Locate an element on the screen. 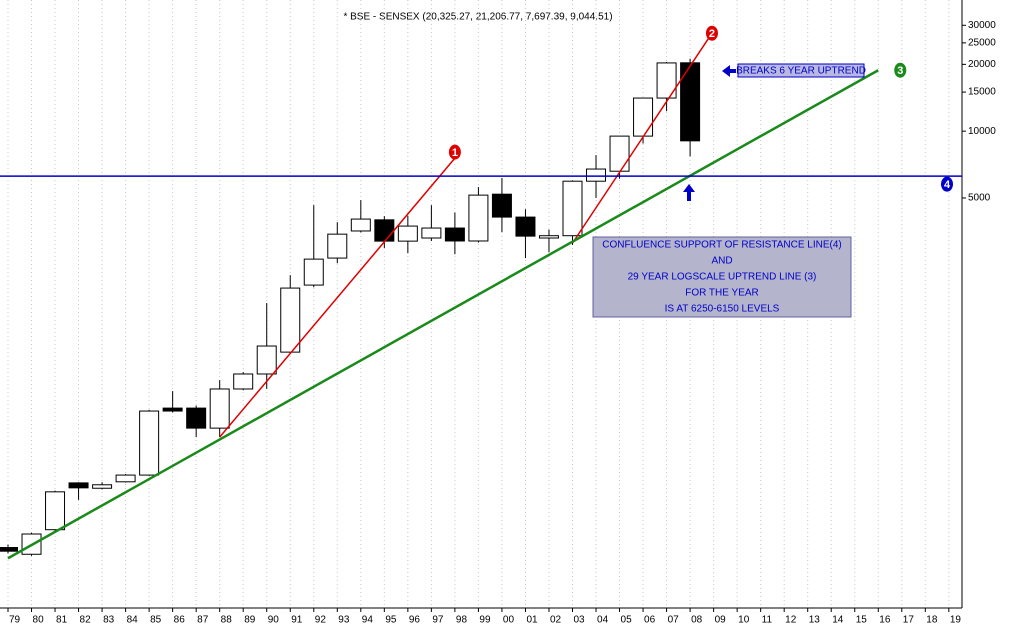 The height and width of the screenshot is (630, 1012). x-tick-label: 81 is located at coordinates (62, 620).